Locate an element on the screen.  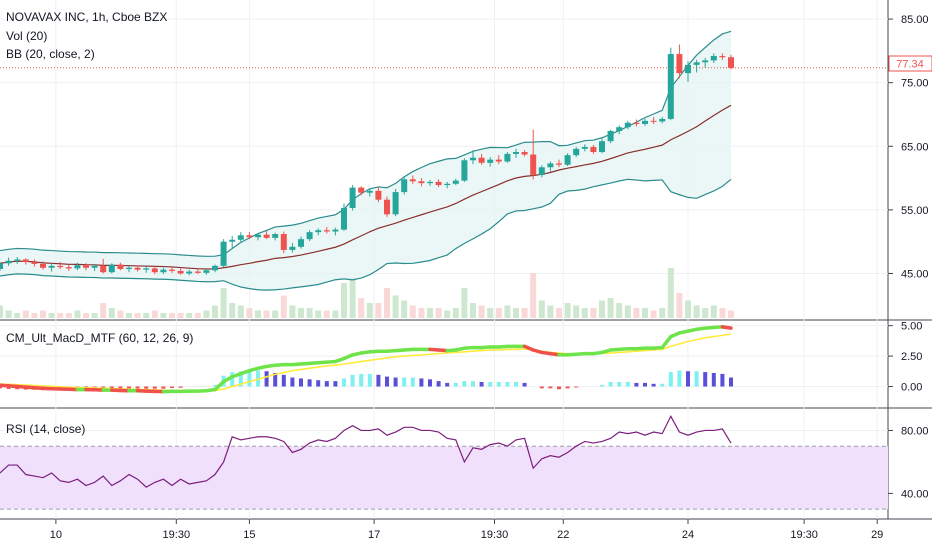
y-tick-label: 45.00 is located at coordinates (915, 274).